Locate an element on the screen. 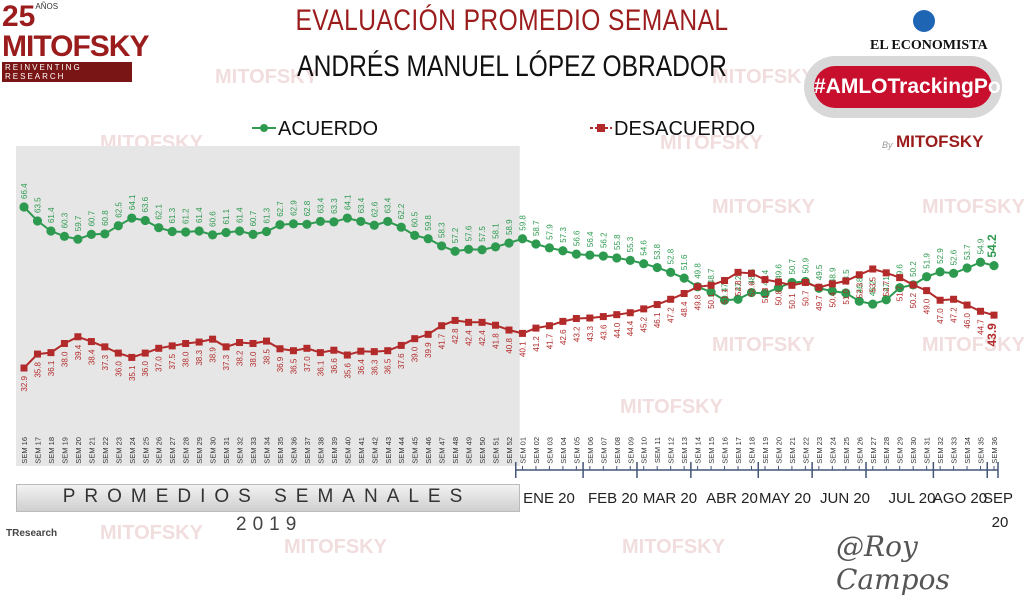 This screenshot has height=596, width=1024. data-label-desacuerdo: 53.5 is located at coordinates (873, 284).